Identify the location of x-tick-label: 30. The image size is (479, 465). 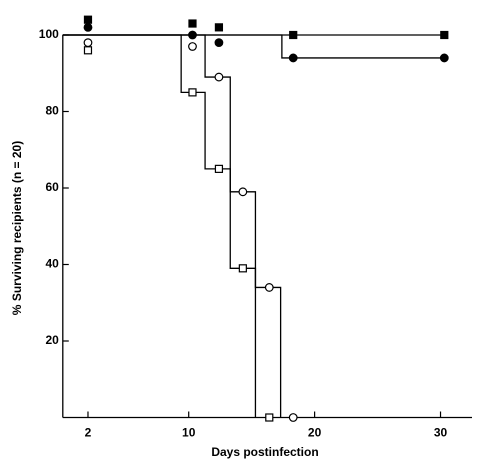
(441, 433).